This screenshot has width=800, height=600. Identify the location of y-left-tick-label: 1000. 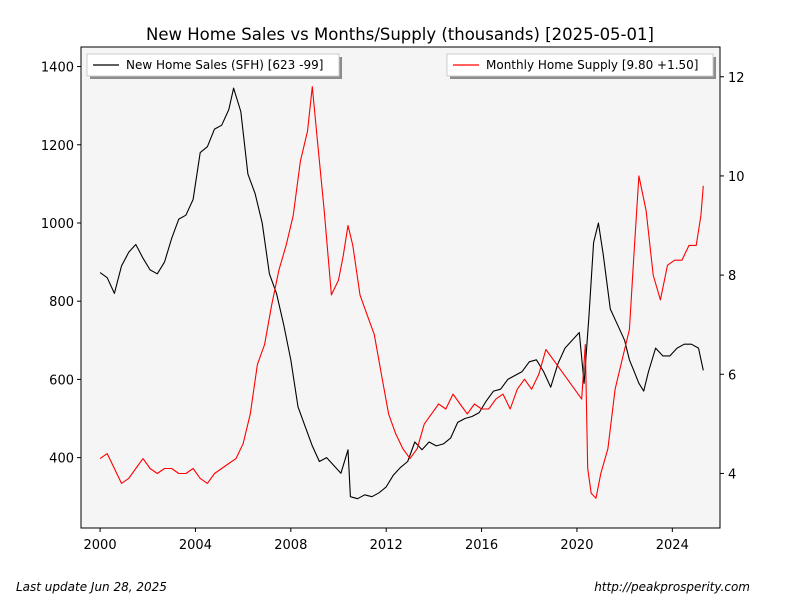
(57, 224).